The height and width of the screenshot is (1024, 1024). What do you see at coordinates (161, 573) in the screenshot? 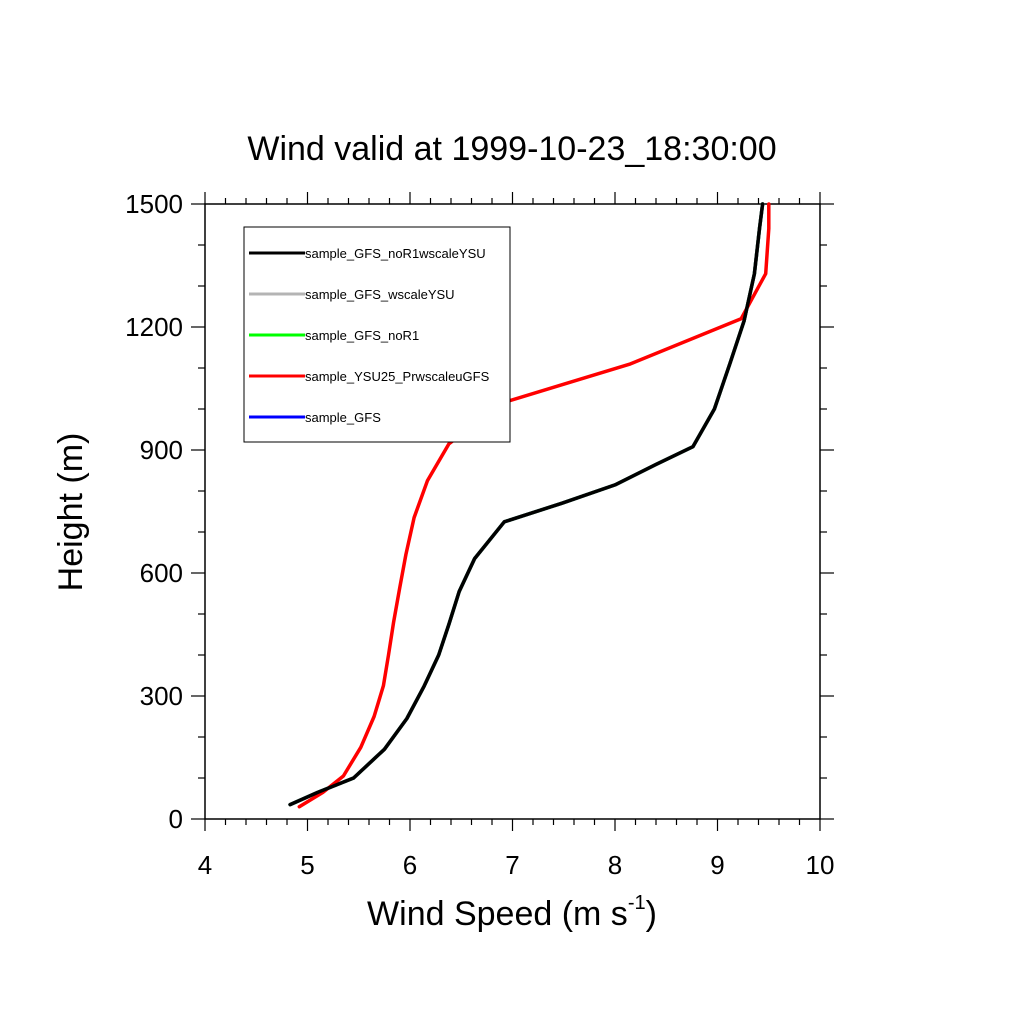
I see `y-tick-label: 600` at bounding box center [161, 573].